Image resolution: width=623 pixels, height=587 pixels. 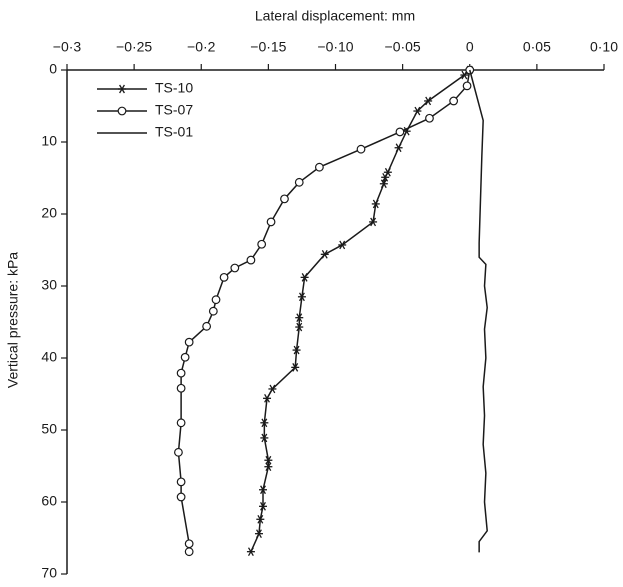 What do you see at coordinates (403, 47) in the screenshot?
I see `x-tick-label: −0·05` at bounding box center [403, 47].